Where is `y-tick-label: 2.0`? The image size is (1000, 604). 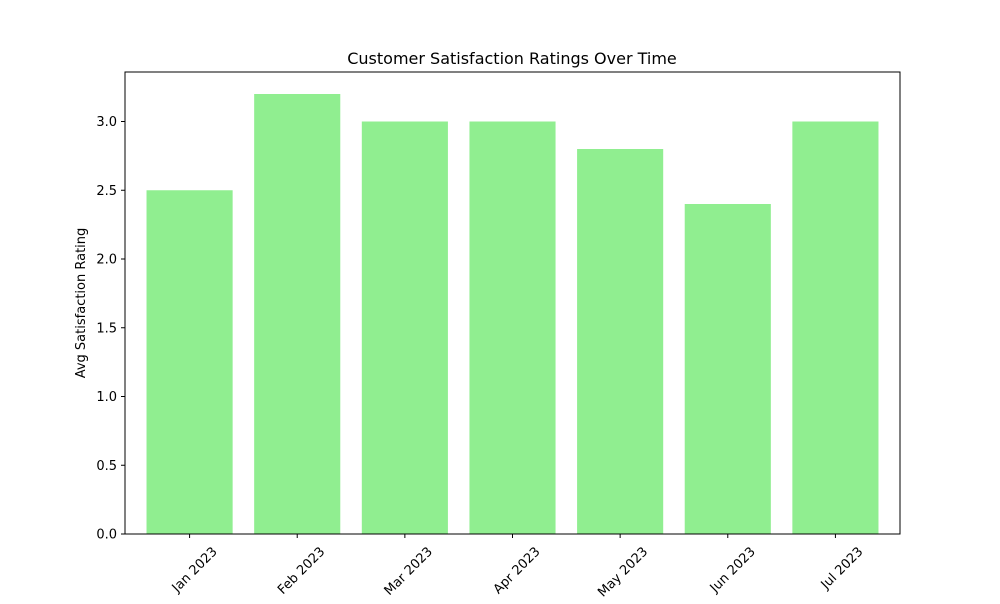
y-tick-label: 2.0 is located at coordinates (106, 260).